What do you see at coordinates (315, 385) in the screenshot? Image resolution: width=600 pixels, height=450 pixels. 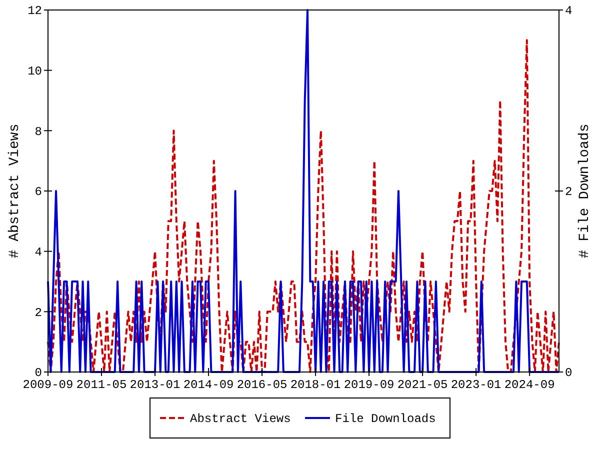 I see `x-tick-label: 2018-01` at bounding box center [315, 385].